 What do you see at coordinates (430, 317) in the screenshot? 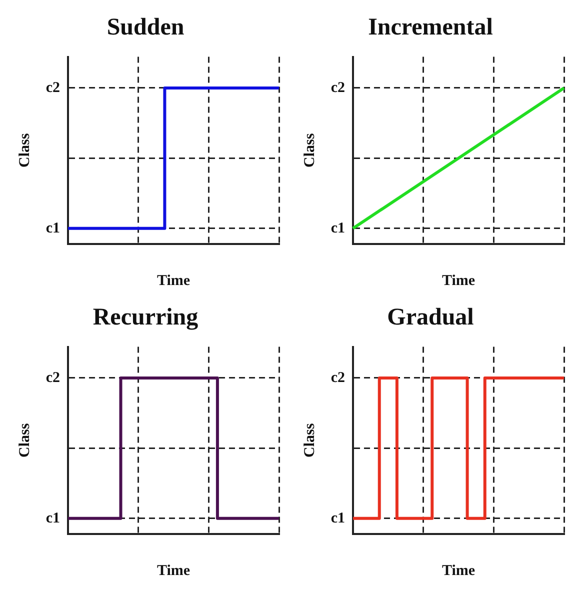
I see `chart-title: Gradual` at bounding box center [430, 317].